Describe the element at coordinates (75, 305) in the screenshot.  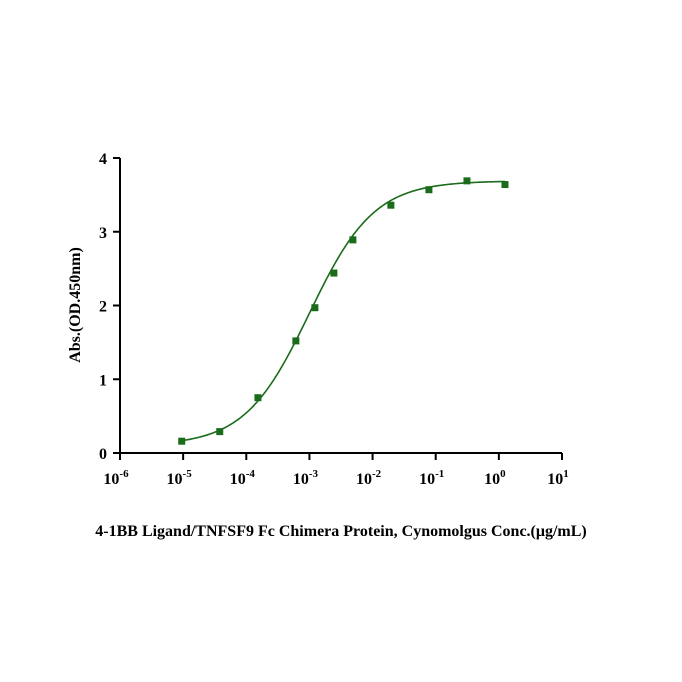
I see `y-axis-label: Abs.(OD.450nm)` at that location.